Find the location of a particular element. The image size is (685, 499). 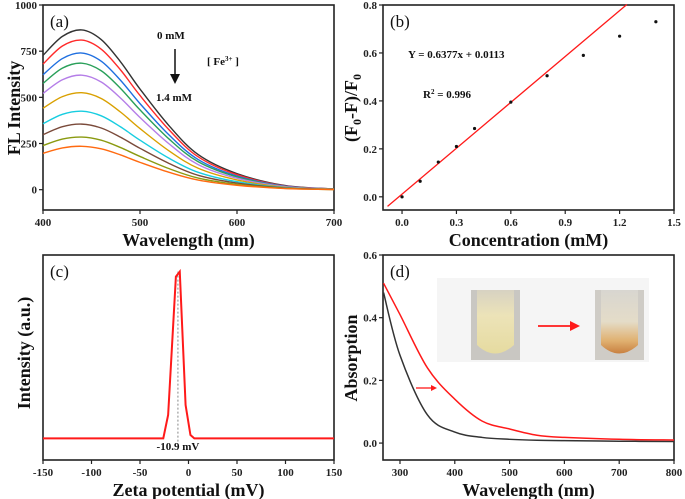

label-1.4mM: 1.4 mM is located at coordinates (174, 98).